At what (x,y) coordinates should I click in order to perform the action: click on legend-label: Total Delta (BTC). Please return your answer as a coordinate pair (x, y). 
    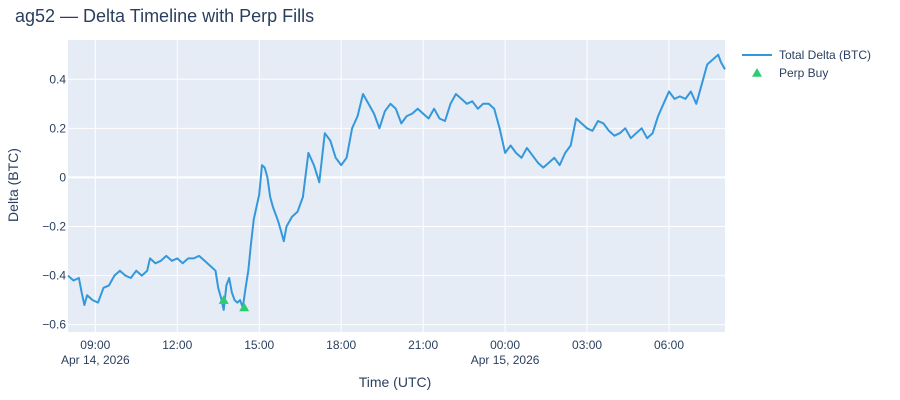
    Looking at the image, I should click on (825, 55).